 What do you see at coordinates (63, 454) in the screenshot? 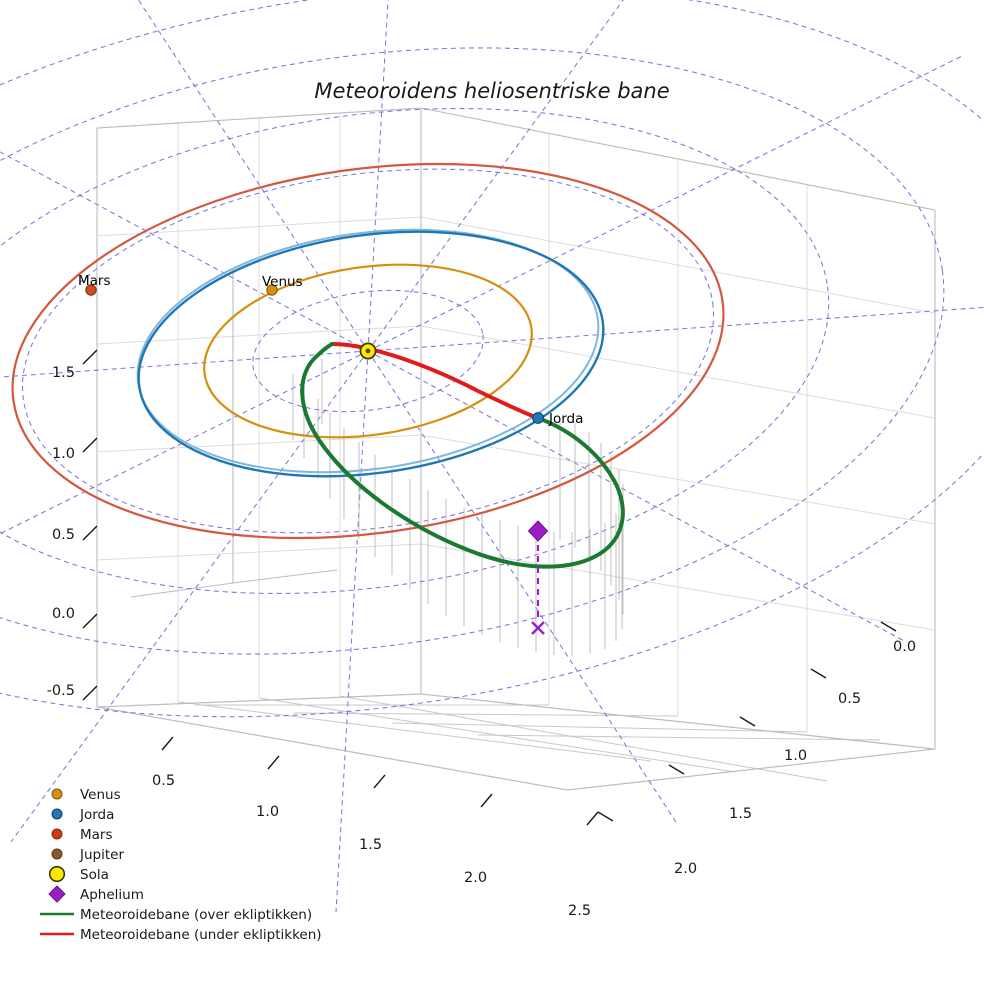
I see `z-tick-1: 1.0` at bounding box center [63, 454].